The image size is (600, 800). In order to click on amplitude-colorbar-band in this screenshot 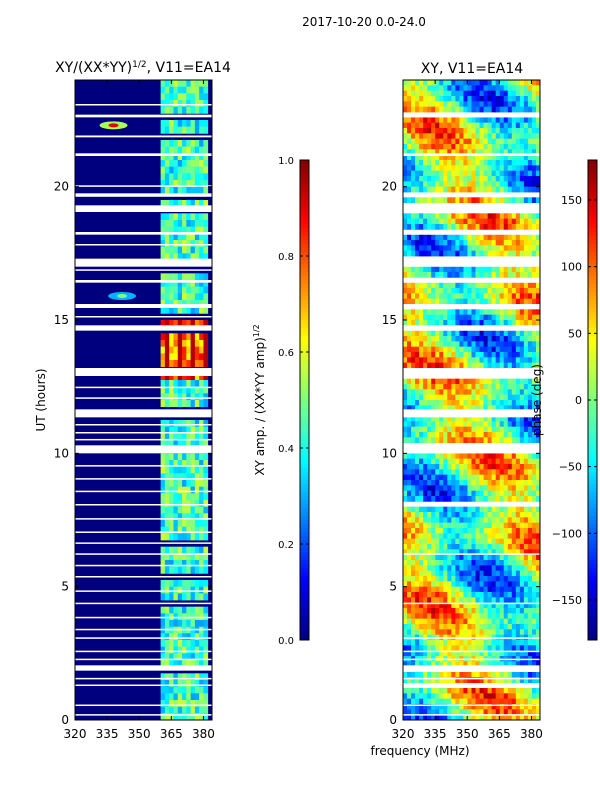, I will do `click(304, 462)`.